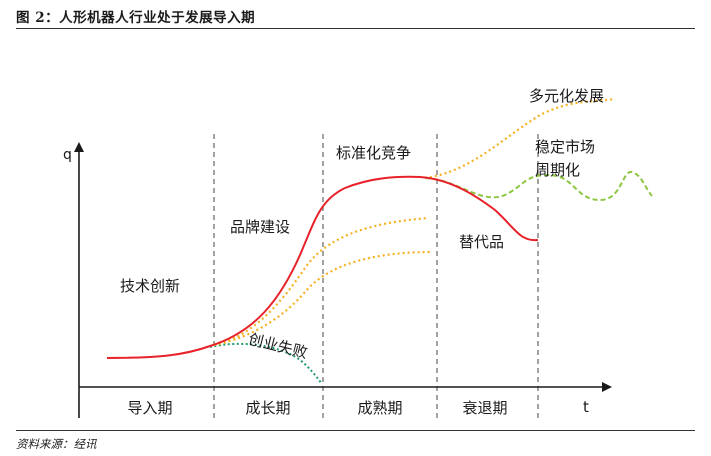  What do you see at coordinates (150, 286) in the screenshot?
I see `annotation-innovation: 技术创新` at bounding box center [150, 286].